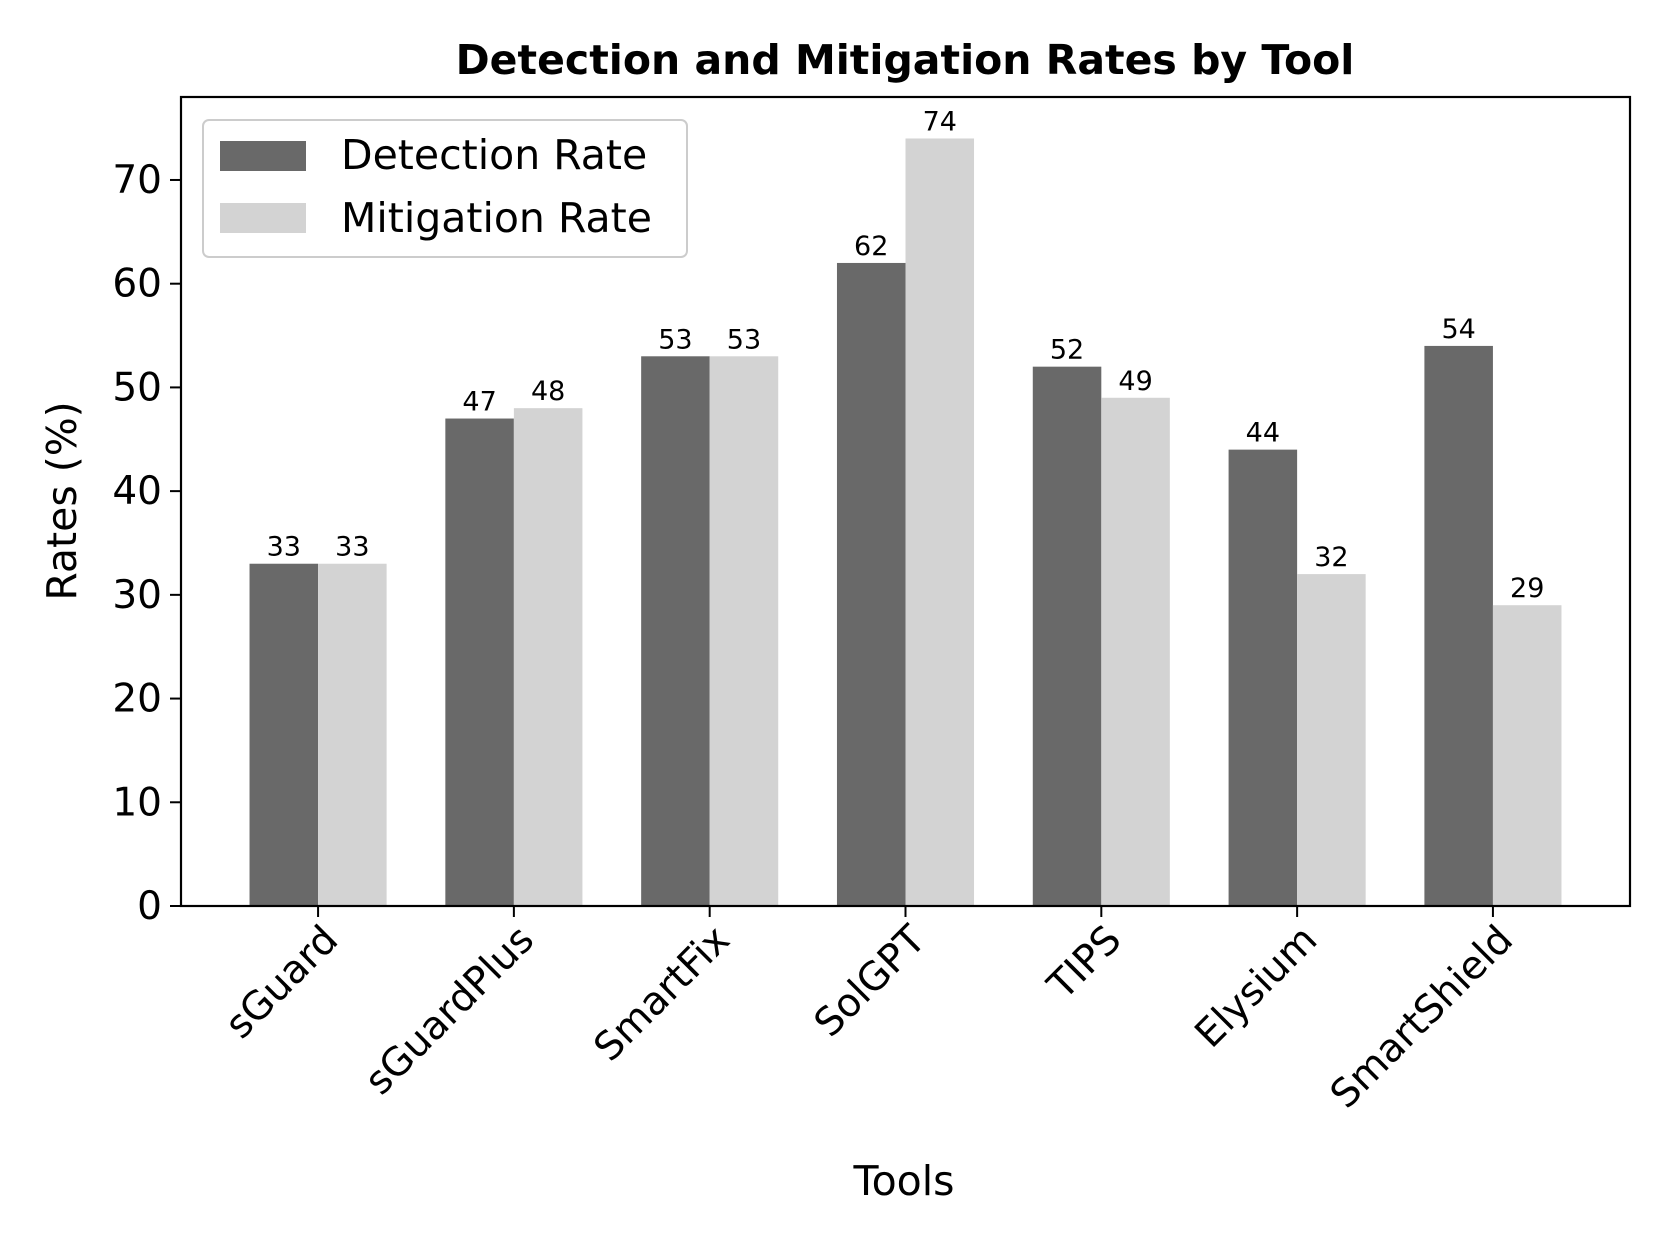 This screenshot has width=1660, height=1250. I want to click on y-tick-label: 20, so click(137, 699).